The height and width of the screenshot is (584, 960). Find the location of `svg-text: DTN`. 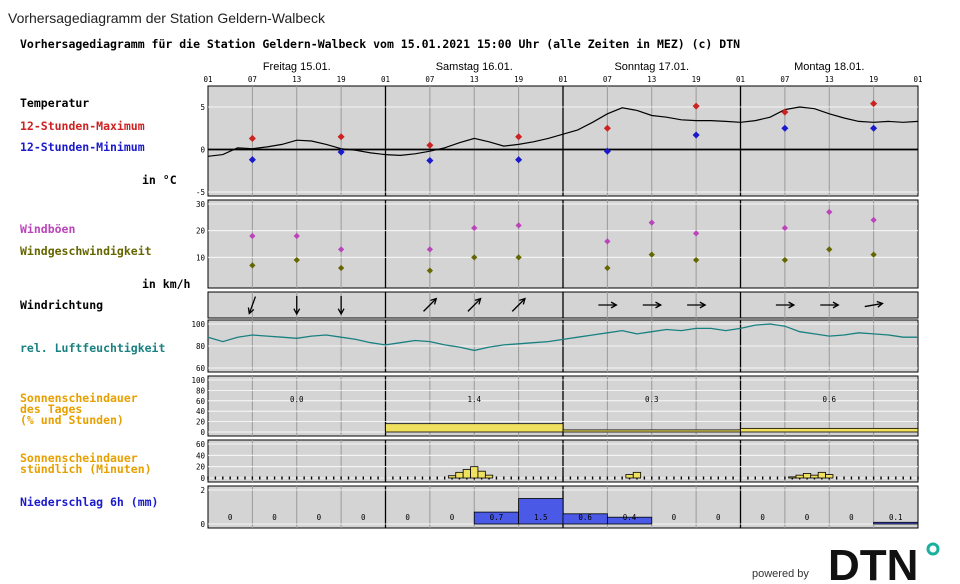

svg-text: DTN is located at coordinates (873, 562).